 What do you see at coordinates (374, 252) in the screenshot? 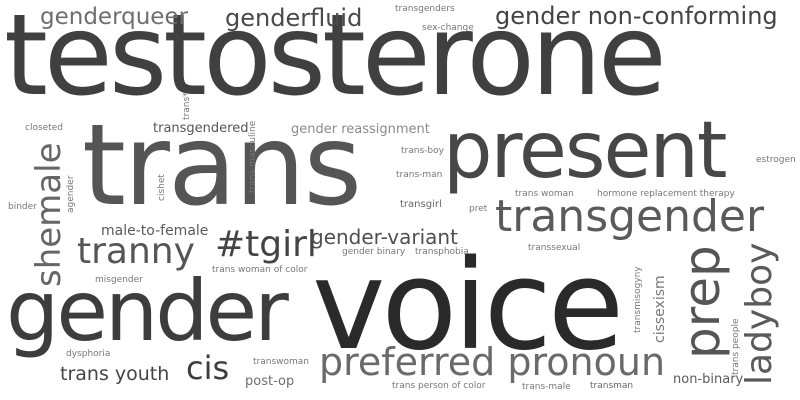
I see `word-gender-binary: gender binary` at bounding box center [374, 252].